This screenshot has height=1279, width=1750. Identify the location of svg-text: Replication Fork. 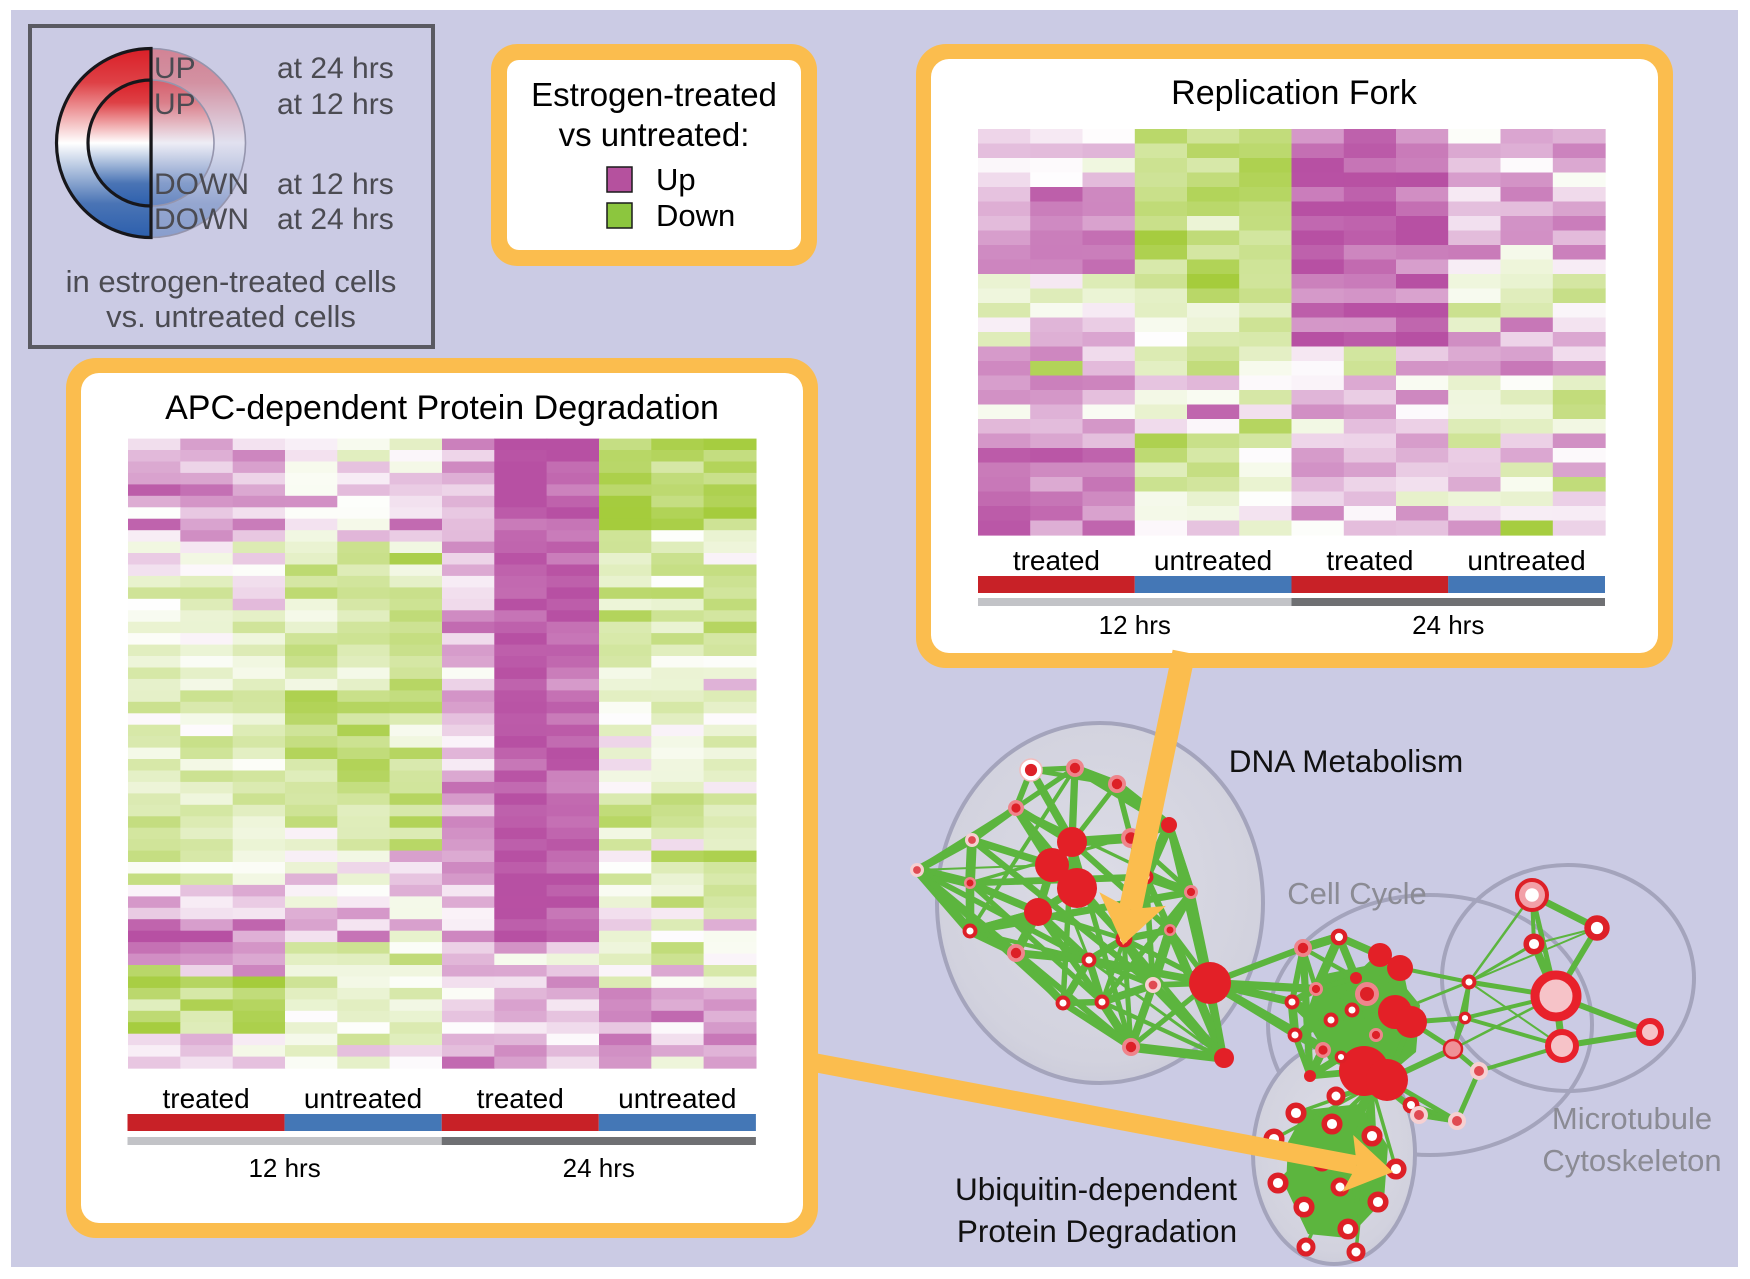
(1294, 93).